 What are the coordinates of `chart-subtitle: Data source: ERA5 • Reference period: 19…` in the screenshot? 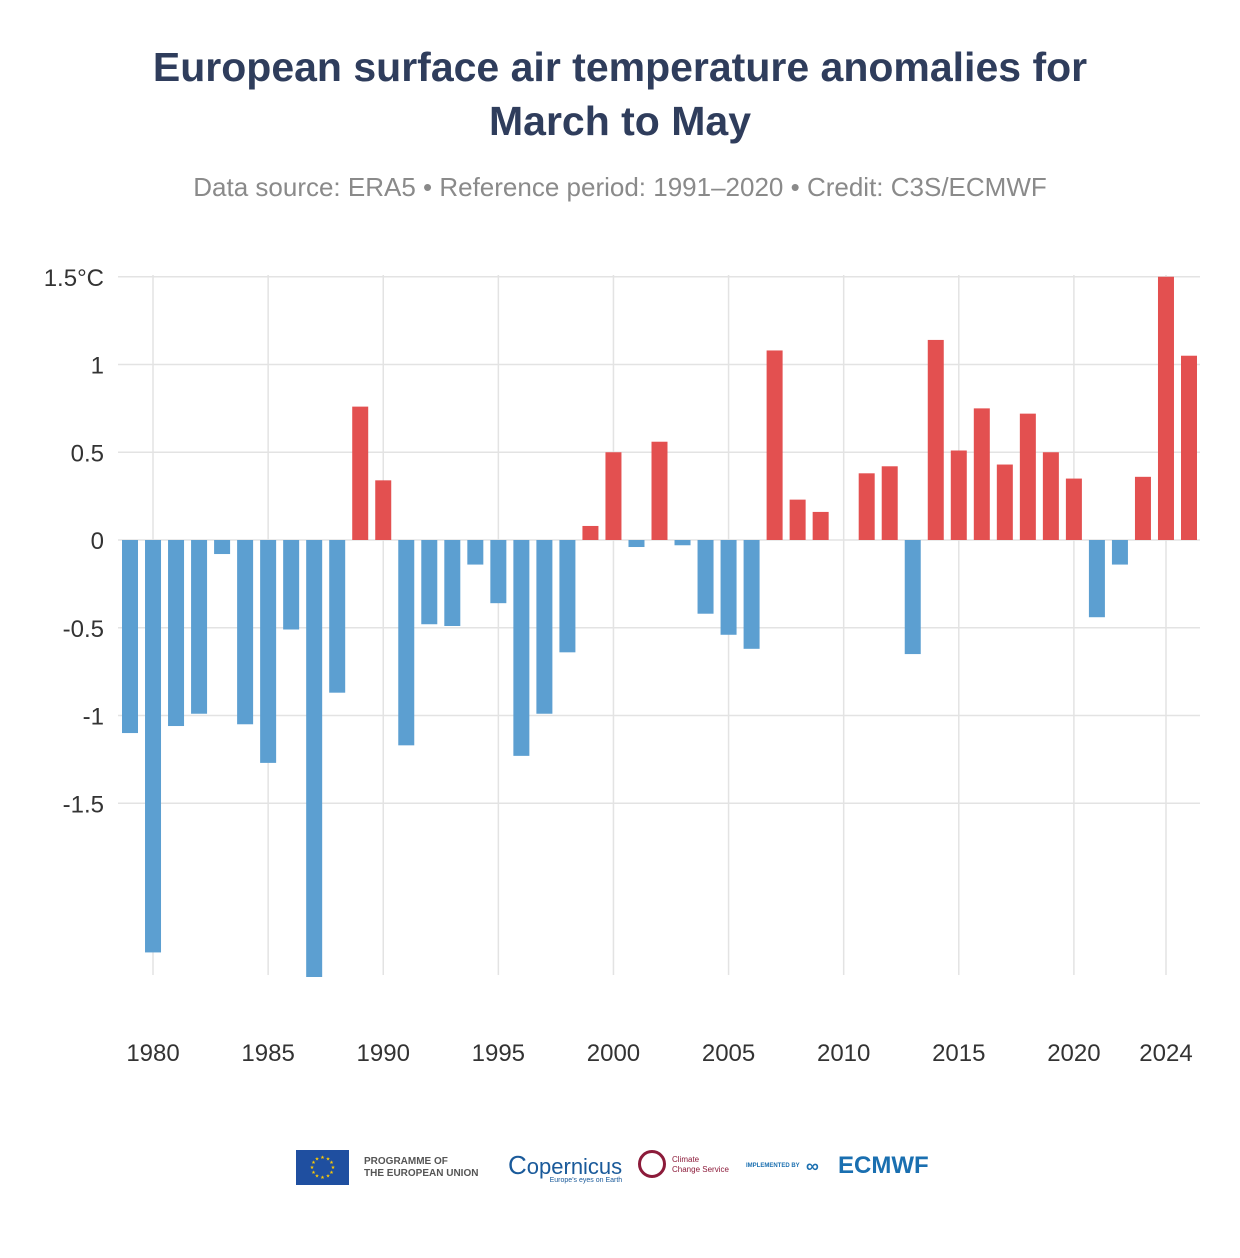 It's located at (620, 187).